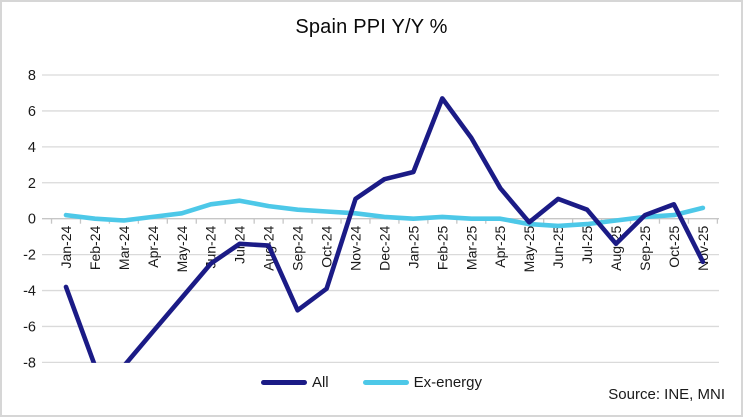 The width and height of the screenshot is (743, 417). I want to click on svg-text: Oct-24, so click(327, 246).